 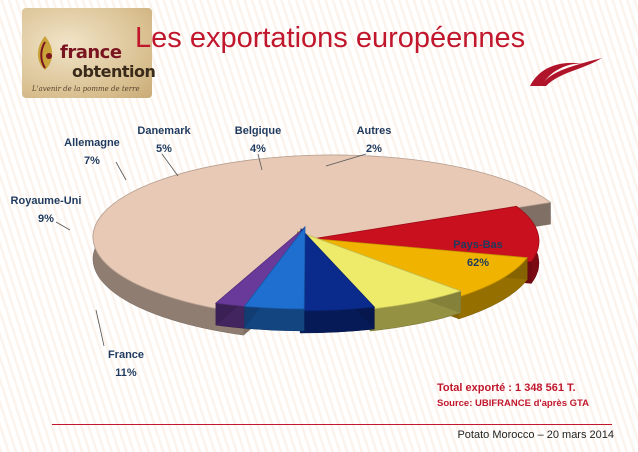 What do you see at coordinates (566, 72) in the screenshot?
I see `brand-swoosh-icon` at bounding box center [566, 72].